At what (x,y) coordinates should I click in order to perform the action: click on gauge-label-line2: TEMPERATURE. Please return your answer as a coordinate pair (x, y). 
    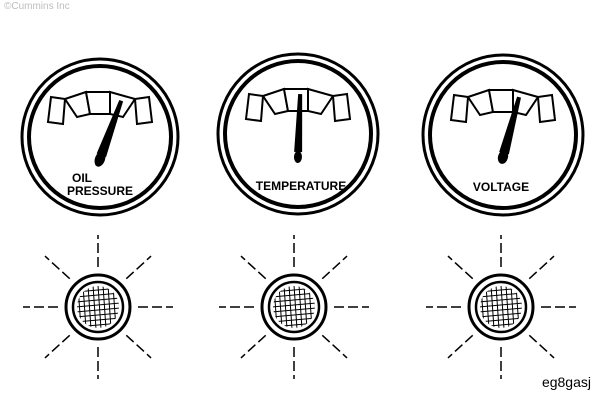
    Looking at the image, I should click on (301, 186).